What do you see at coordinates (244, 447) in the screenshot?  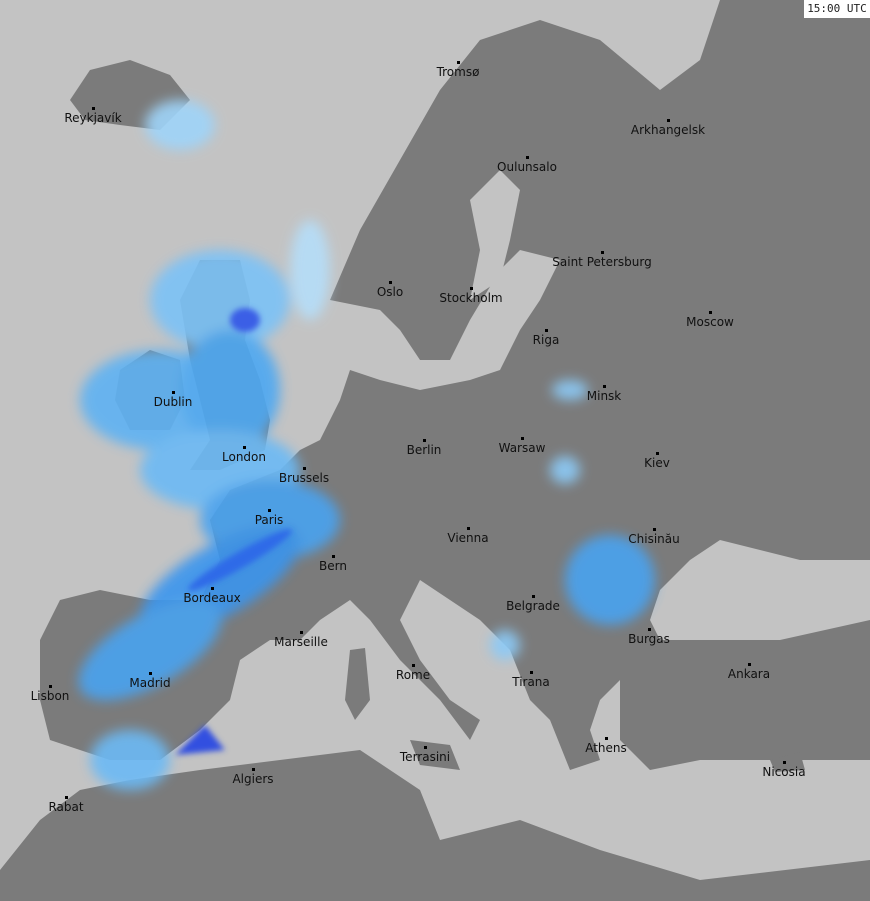 I see `city-dot-london` at bounding box center [244, 447].